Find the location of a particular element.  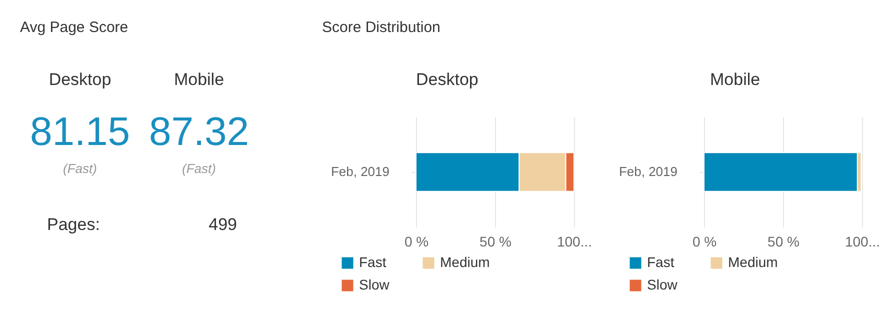

text: 499 is located at coordinates (222, 224).